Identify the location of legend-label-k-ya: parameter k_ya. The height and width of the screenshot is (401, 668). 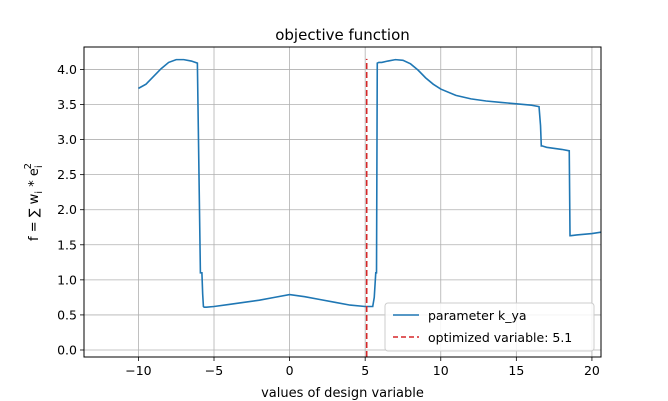
(477, 315).